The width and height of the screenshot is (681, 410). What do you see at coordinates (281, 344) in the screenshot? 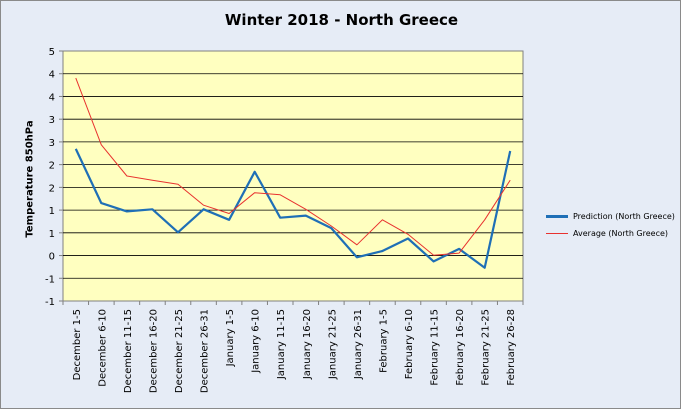
I see `x-tick-label: January 11-15` at bounding box center [281, 344].